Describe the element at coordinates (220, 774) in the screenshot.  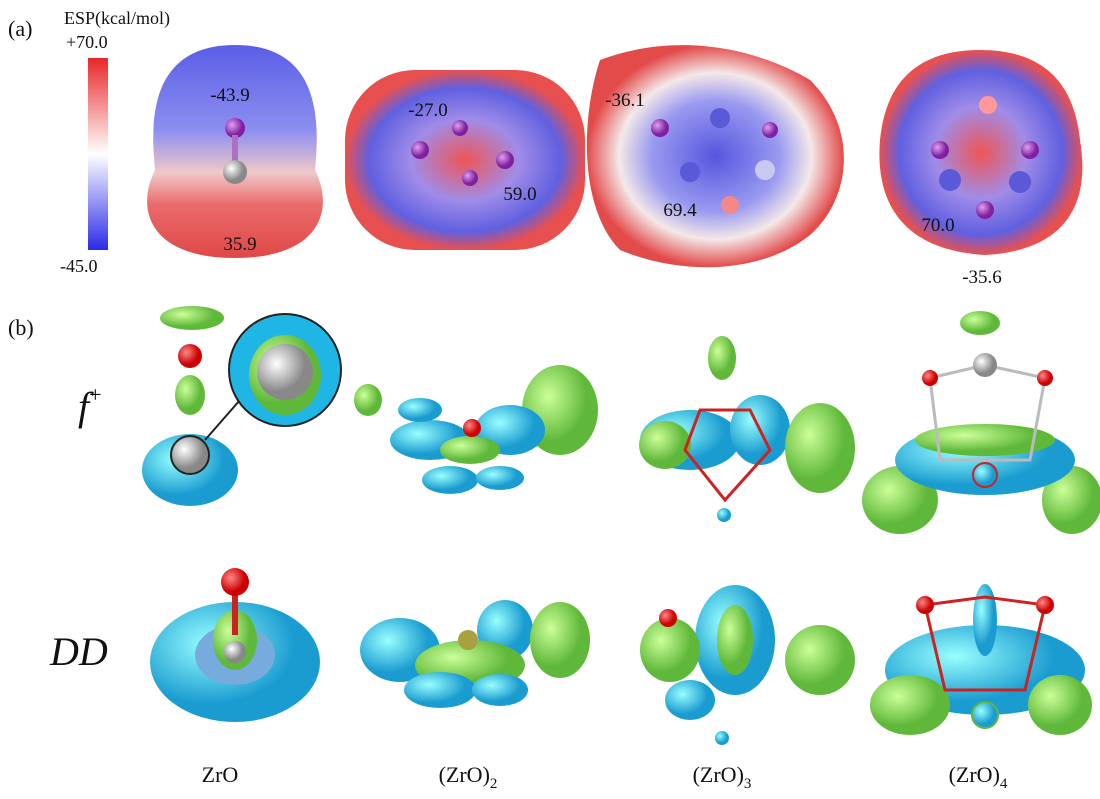
I see `column-label: ZrO` at that location.